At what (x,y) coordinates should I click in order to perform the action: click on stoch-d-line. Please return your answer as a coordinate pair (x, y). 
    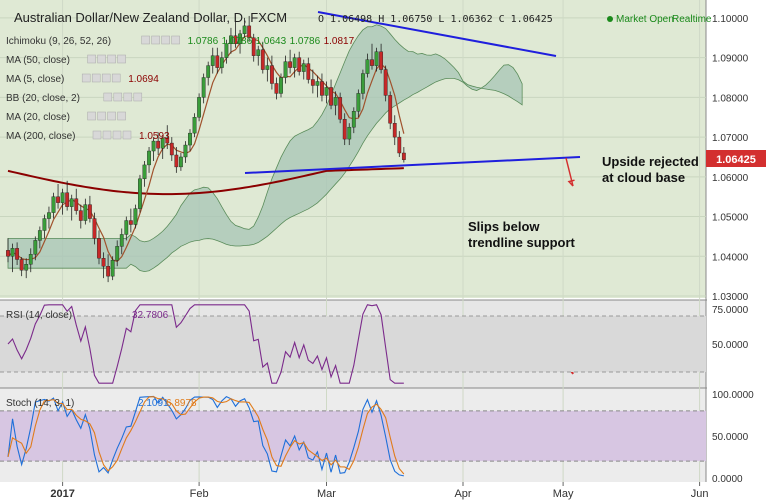
    Looking at the image, I should click on (206, 435).